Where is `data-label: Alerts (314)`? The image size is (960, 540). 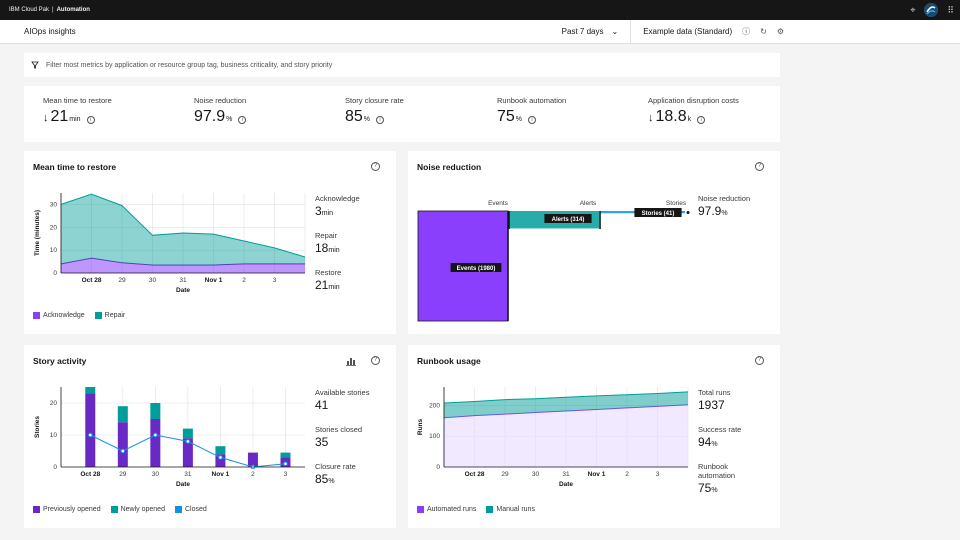 data-label: Alerts (314) is located at coordinates (568, 220).